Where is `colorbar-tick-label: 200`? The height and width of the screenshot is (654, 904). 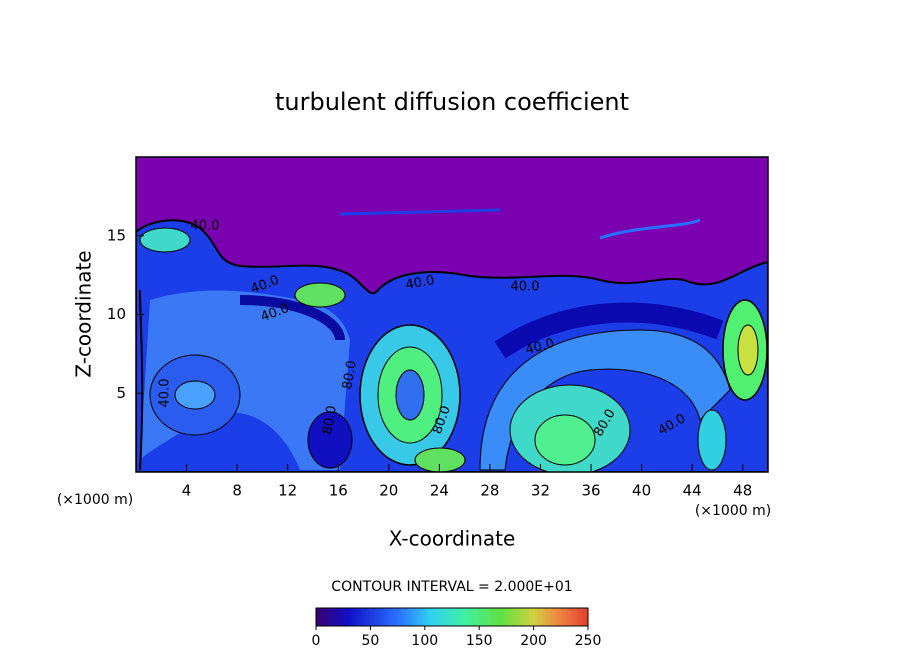 colorbar-tick-label: 200 is located at coordinates (533, 641).